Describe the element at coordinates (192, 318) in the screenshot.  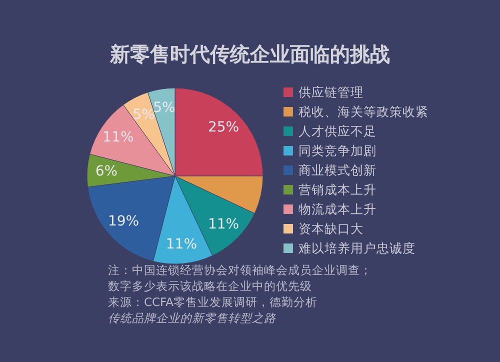
I see `text: 传统品牌企业的新零售转型之路` at that location.